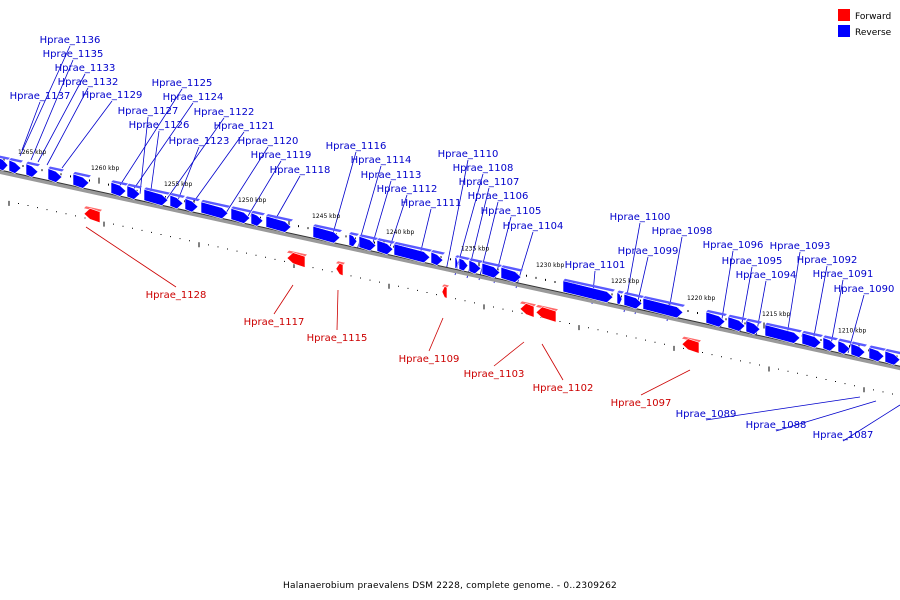 The width and height of the screenshot is (900, 600). I want to click on reverse-gene-label: Hprae_1107, so click(489, 182).